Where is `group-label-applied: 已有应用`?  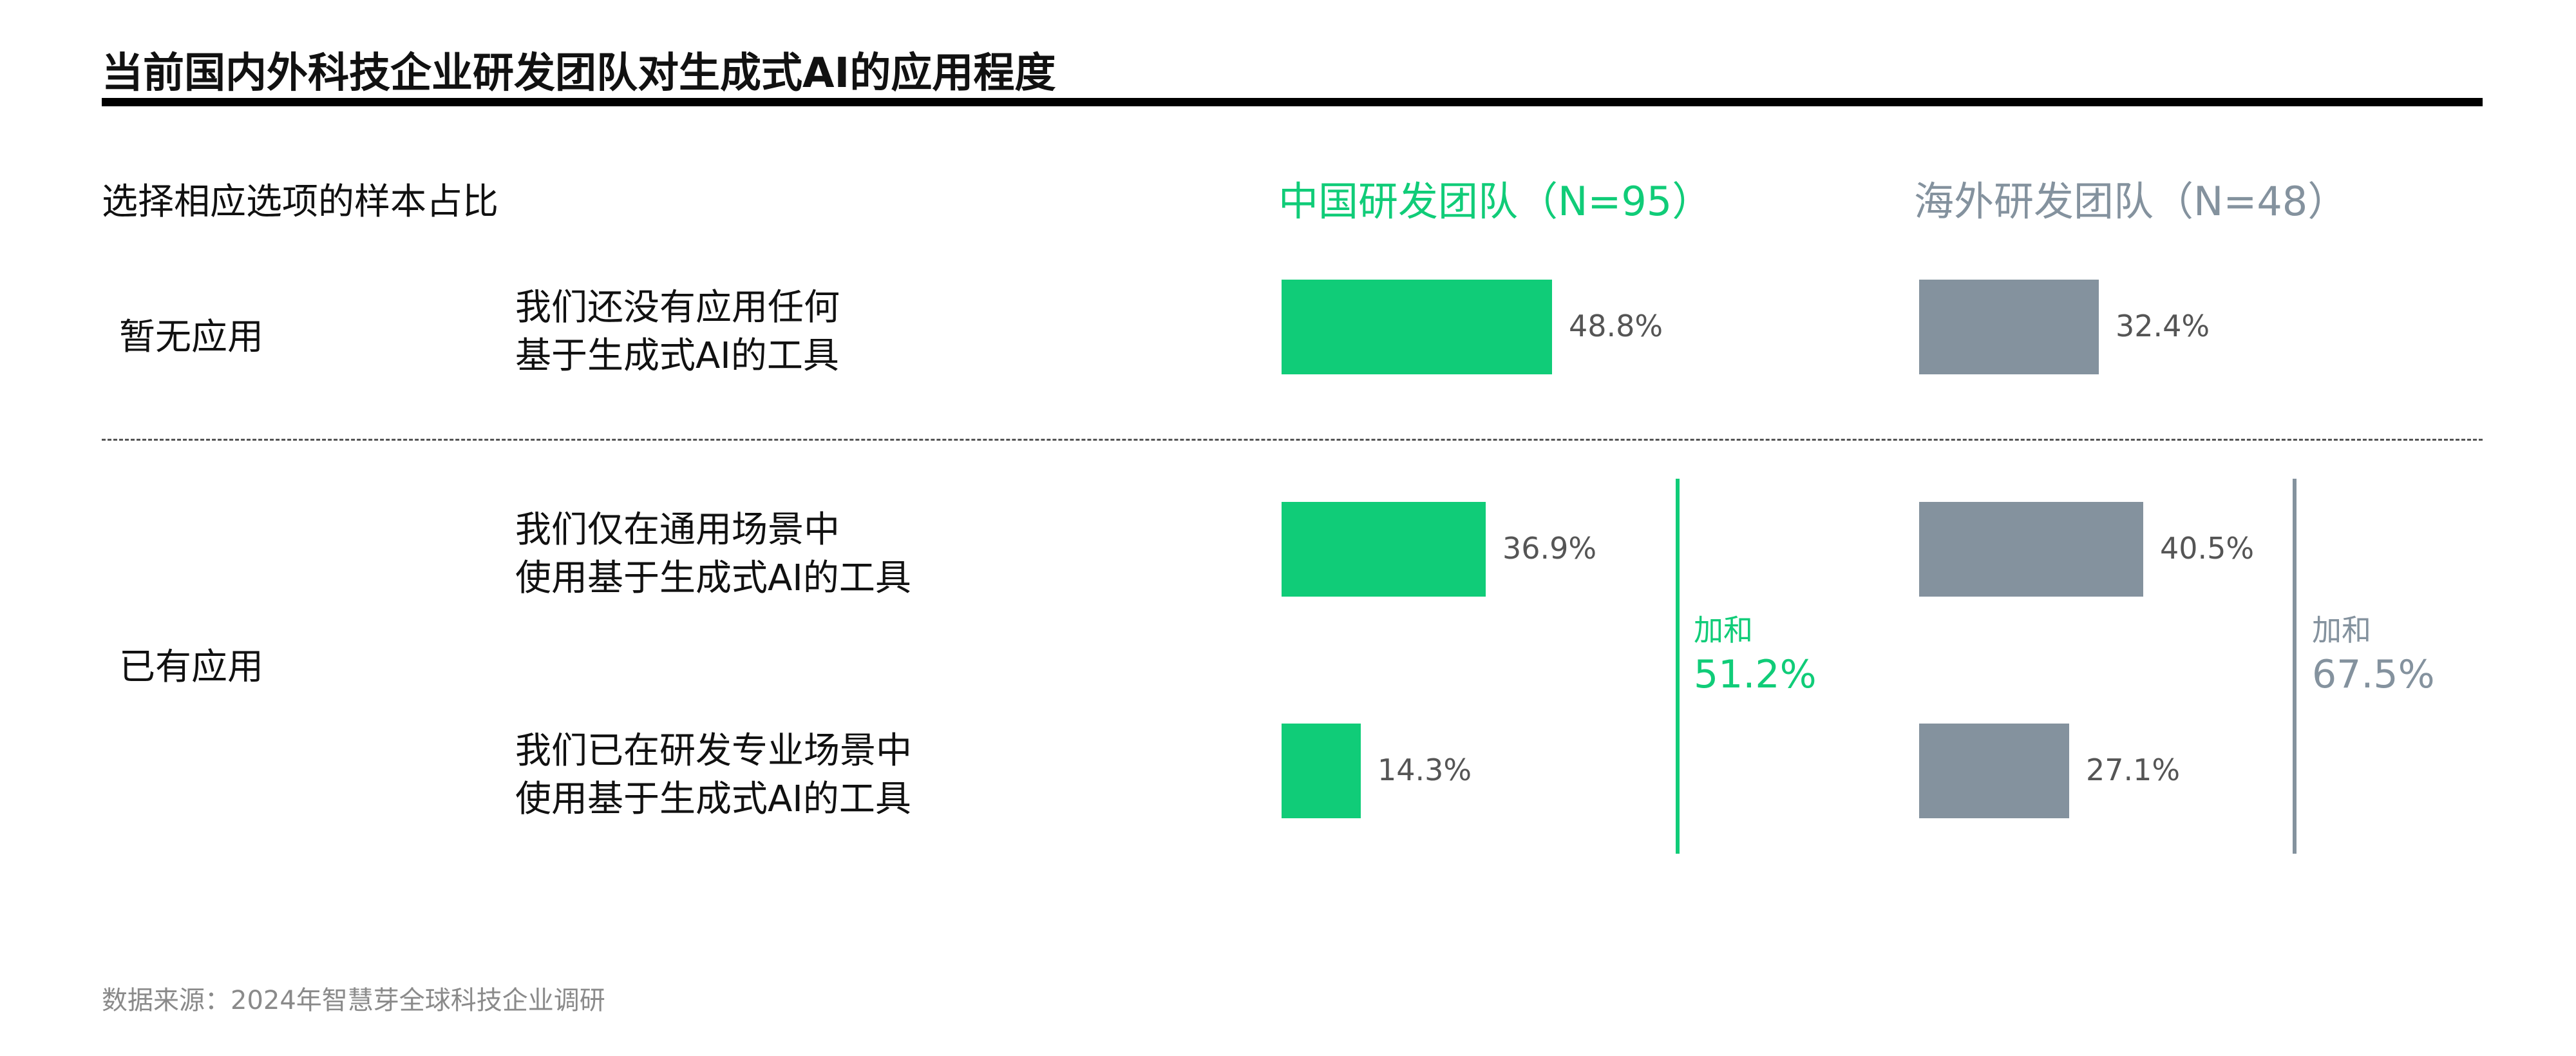 group-label-applied: 已有应用 is located at coordinates (191, 667).